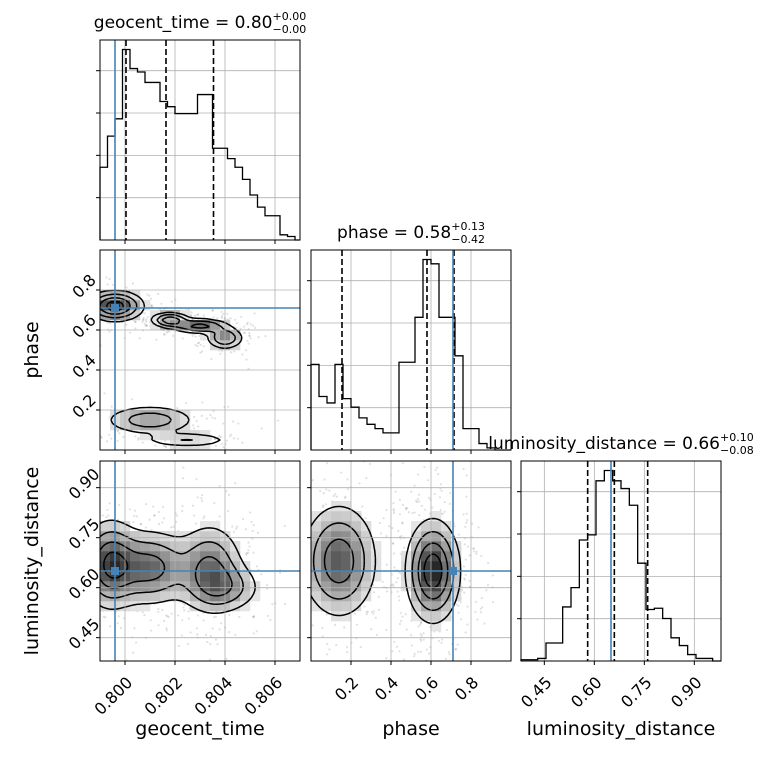 The image size is (760, 760). Describe the element at coordinates (466, 688) in the screenshot. I see `x-tick-label: 0.8` at that location.